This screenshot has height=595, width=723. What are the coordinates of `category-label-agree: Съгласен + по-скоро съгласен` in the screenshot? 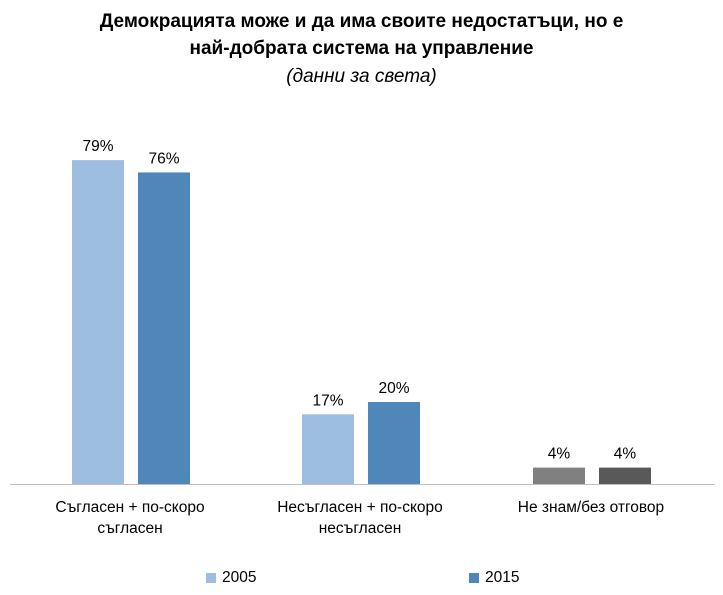 It's located at (130, 518).